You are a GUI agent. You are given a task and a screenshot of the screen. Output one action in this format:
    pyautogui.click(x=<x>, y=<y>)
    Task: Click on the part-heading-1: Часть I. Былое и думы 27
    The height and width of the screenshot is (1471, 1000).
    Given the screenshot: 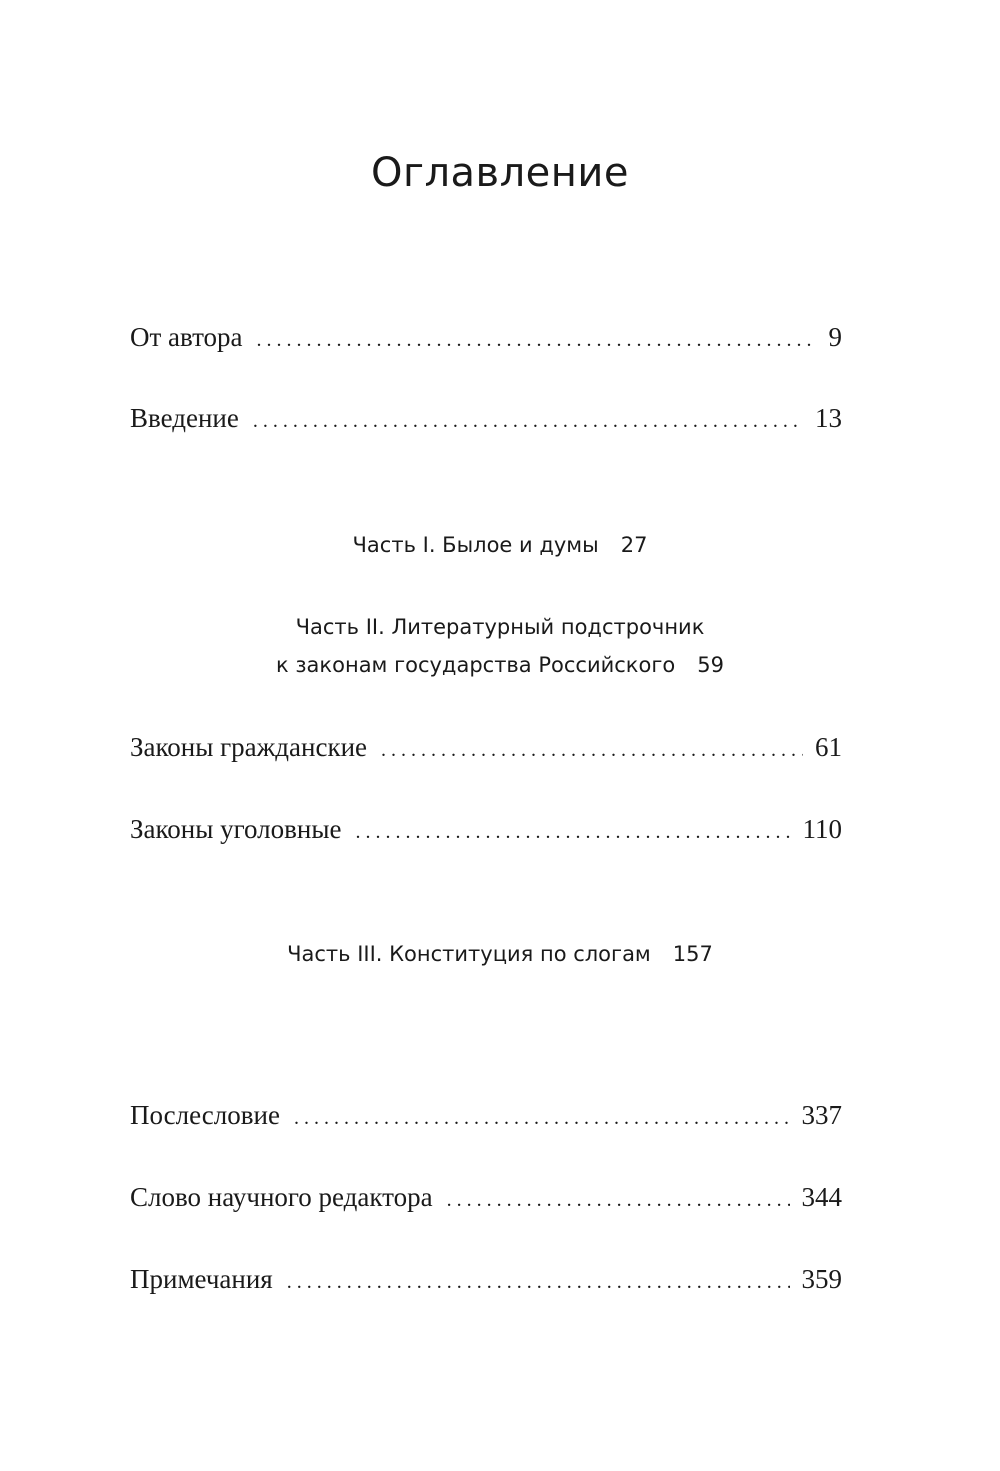 What is the action you would take?
    pyautogui.click(x=500, y=545)
    